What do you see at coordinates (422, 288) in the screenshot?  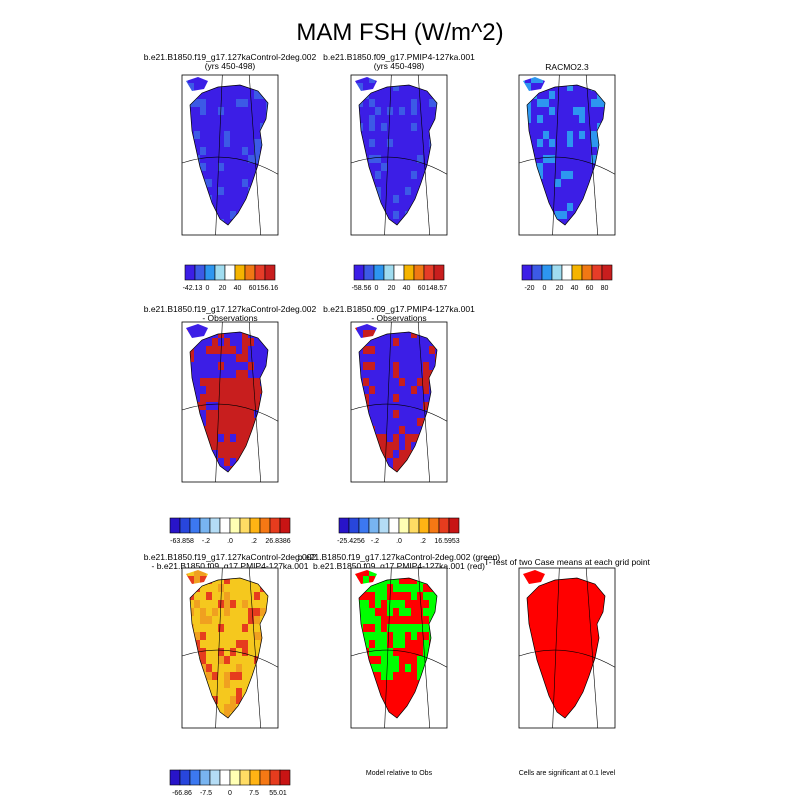 I see `colorbar-tick-label: 60` at bounding box center [422, 288].